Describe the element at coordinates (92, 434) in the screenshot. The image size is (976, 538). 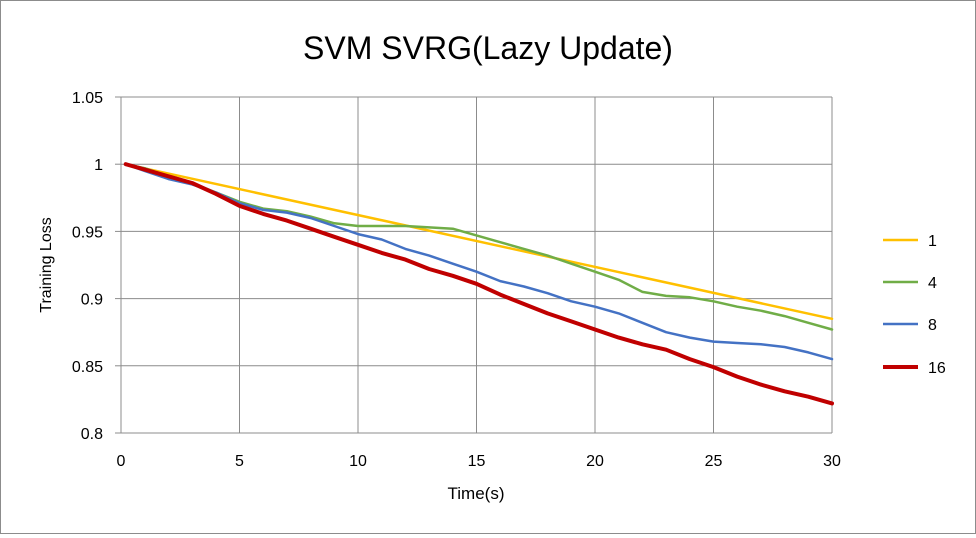
I see `y-tick-label: 0.8` at that location.